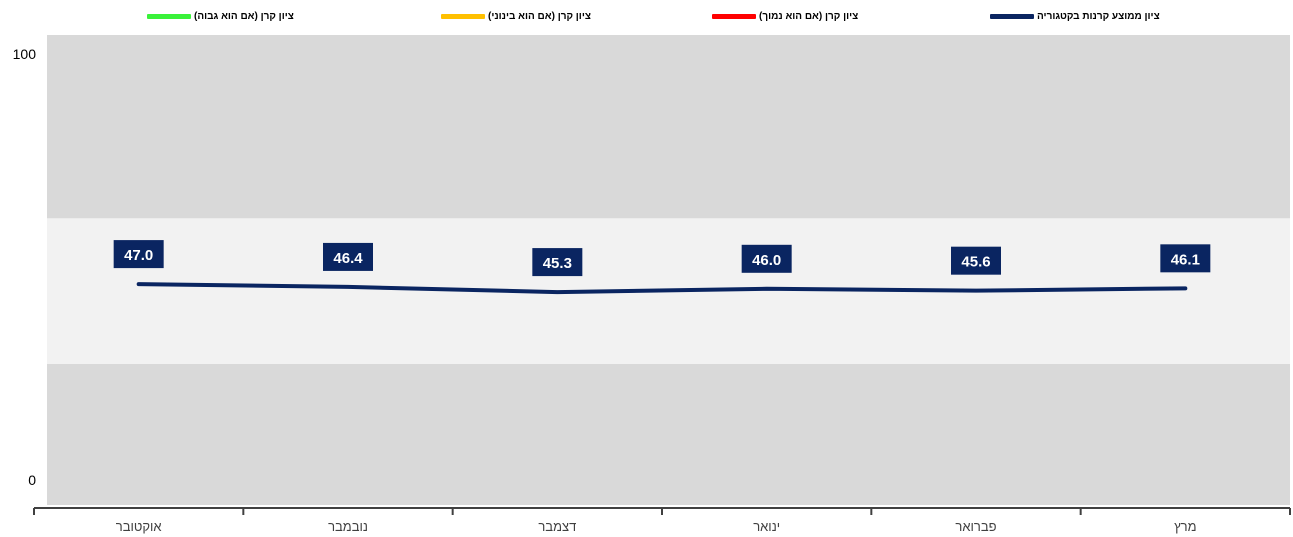 This screenshot has width=1293, height=537. I want to click on y-tick-label: 0, so click(32, 480).